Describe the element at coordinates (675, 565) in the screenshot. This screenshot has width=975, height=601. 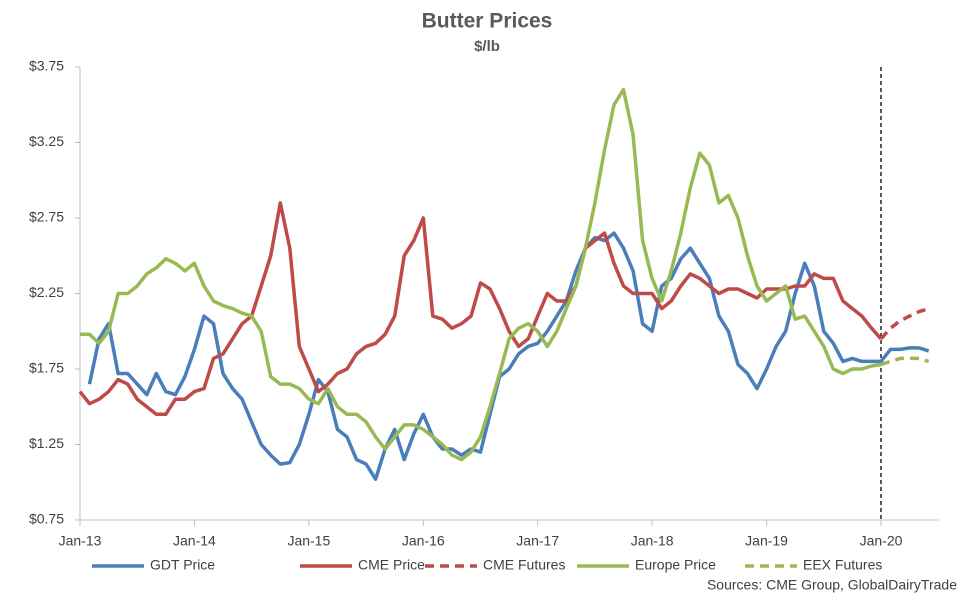
I see `legend-label: Europe Price` at that location.